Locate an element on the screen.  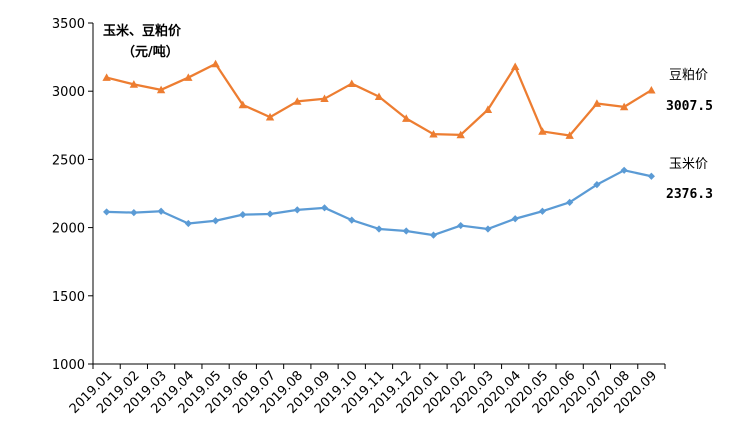
y-tick-label: 3500 is located at coordinates (68, 24).